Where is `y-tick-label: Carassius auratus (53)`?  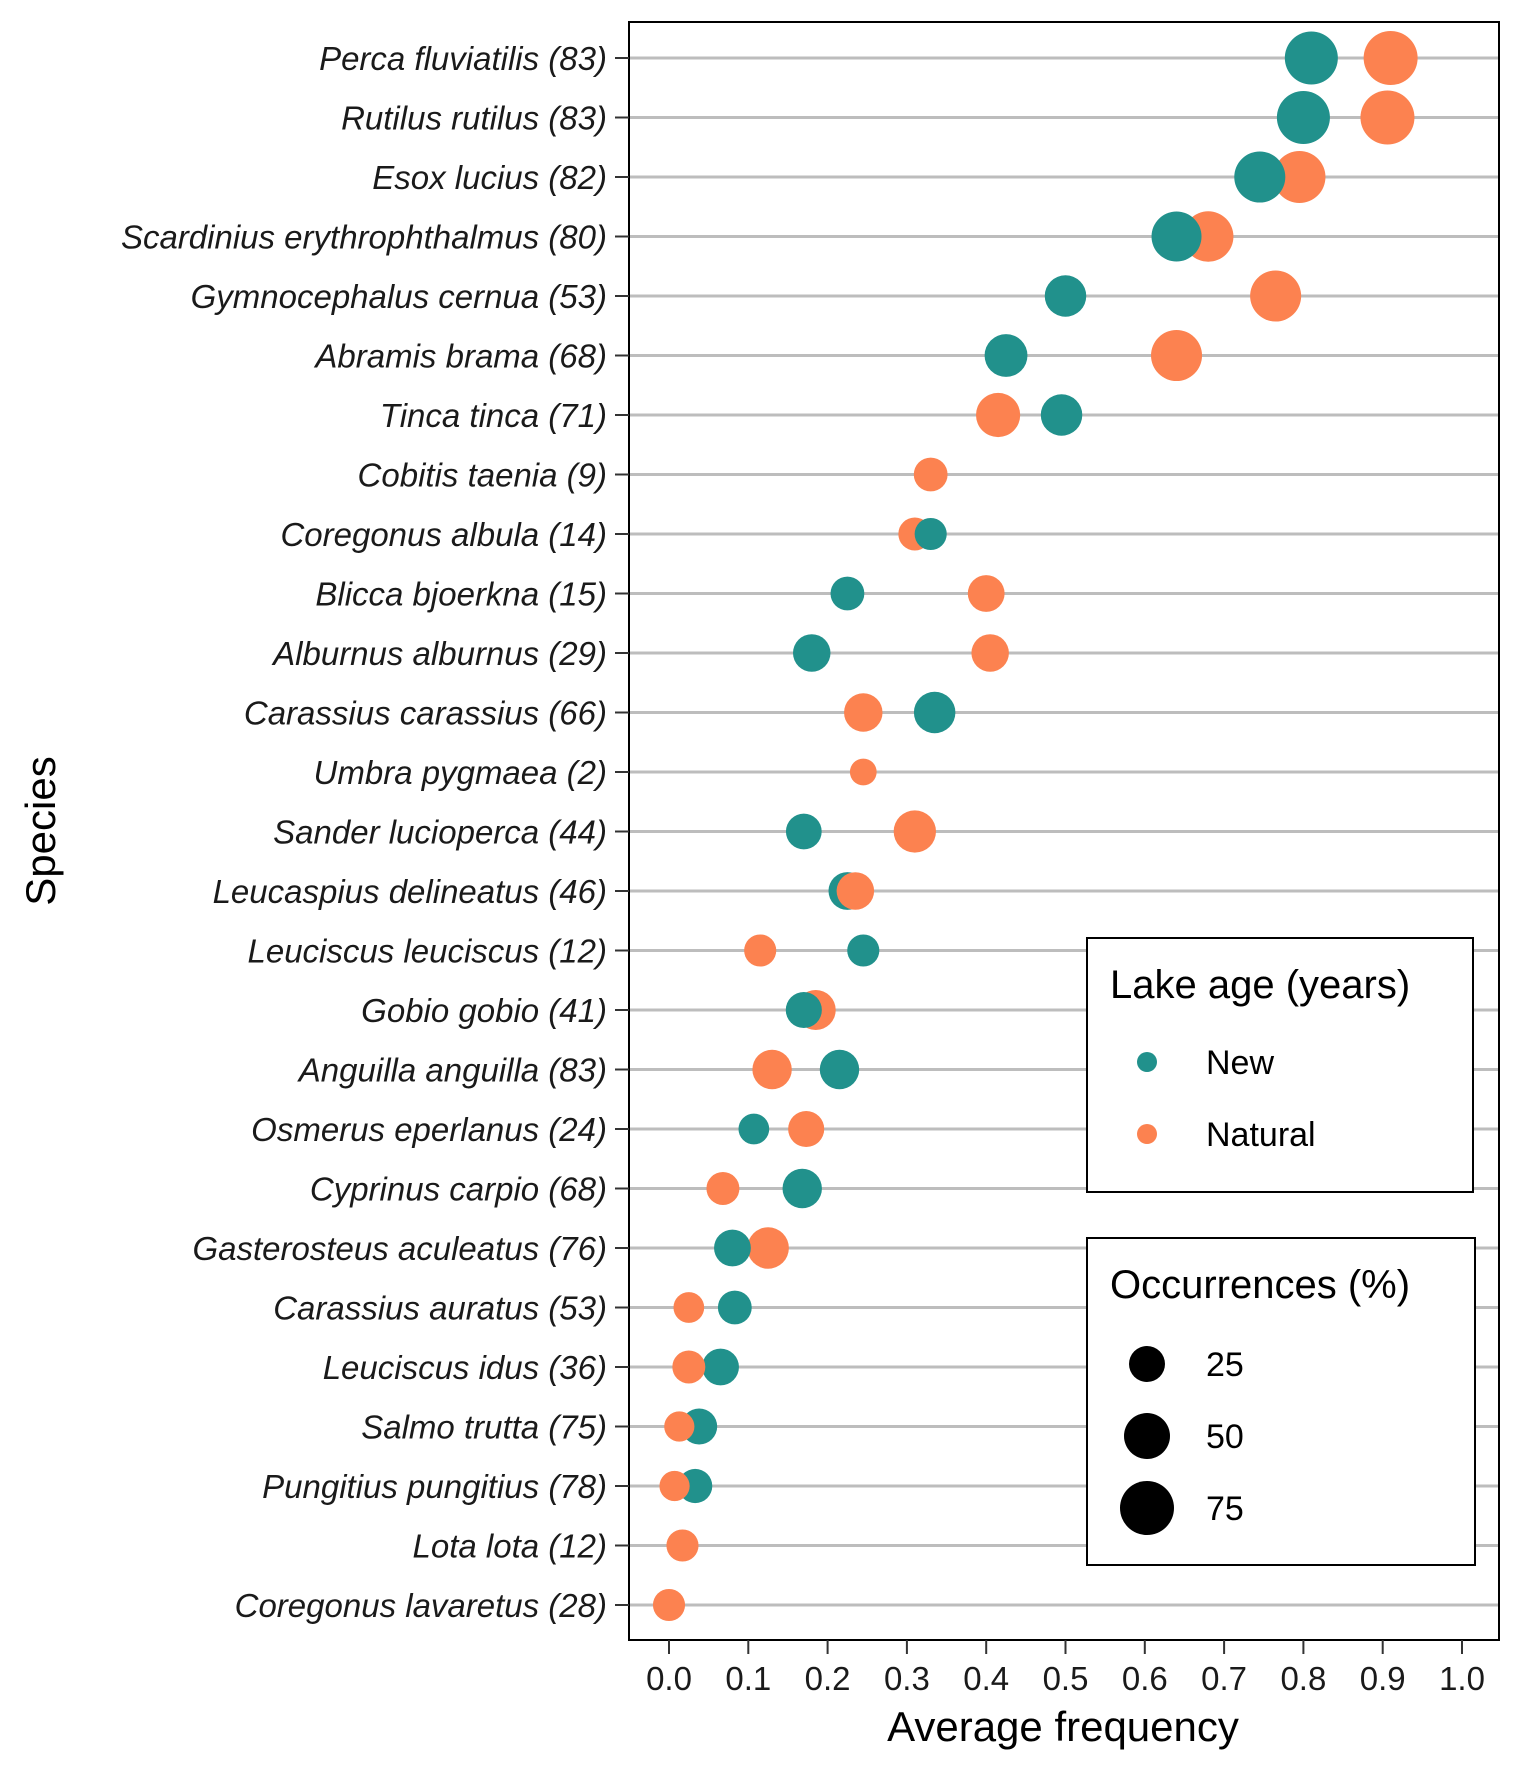
y-tick-label: Carassius auratus (53) is located at coordinates (440, 1308).